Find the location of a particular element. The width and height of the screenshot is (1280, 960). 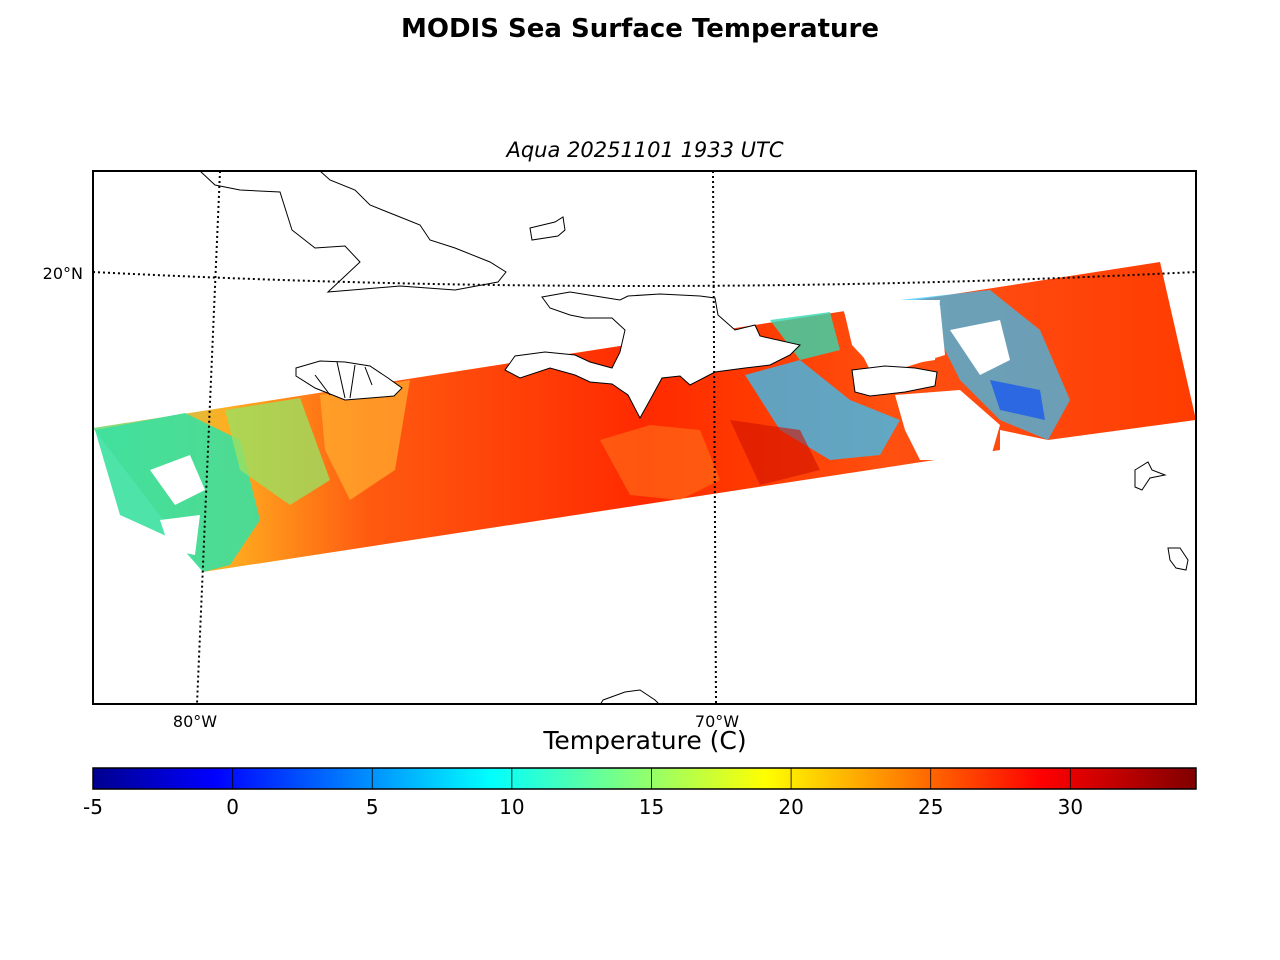

lon-label-70w: 70°W is located at coordinates (717, 721).